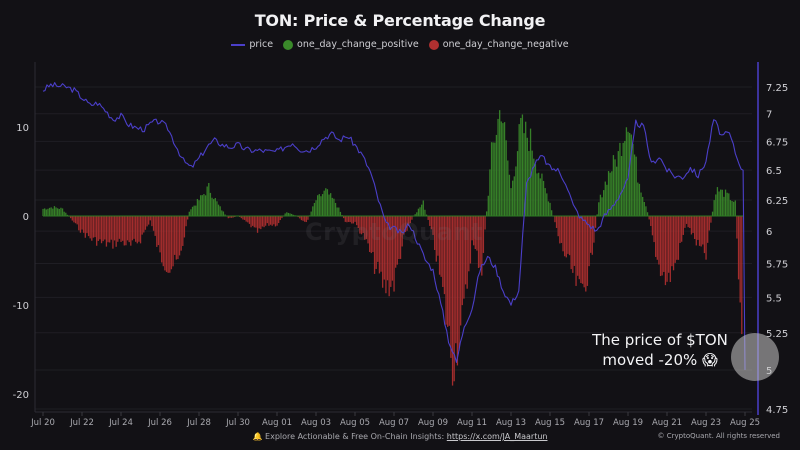 This screenshot has width=800, height=450. Describe the element at coordinates (252, 44) in the screenshot. I see `legend-item-price: price` at that location.